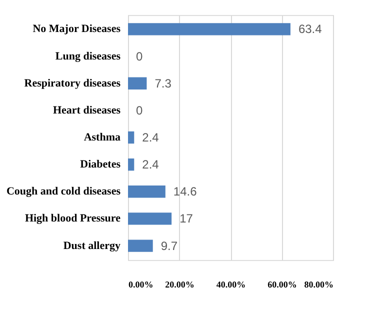 Image resolution: width=381 pixels, height=322 pixels. What do you see at coordinates (88, 56) in the screenshot?
I see `y-tick-label: Lung diseases` at bounding box center [88, 56].